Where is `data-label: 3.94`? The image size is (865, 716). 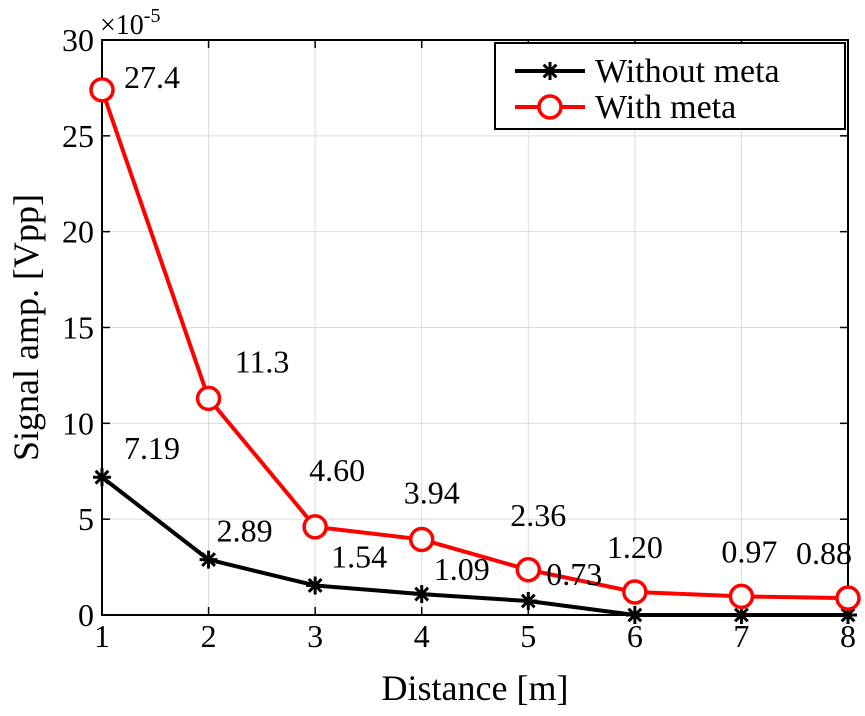 data-label: 3.94 is located at coordinates (432, 492).